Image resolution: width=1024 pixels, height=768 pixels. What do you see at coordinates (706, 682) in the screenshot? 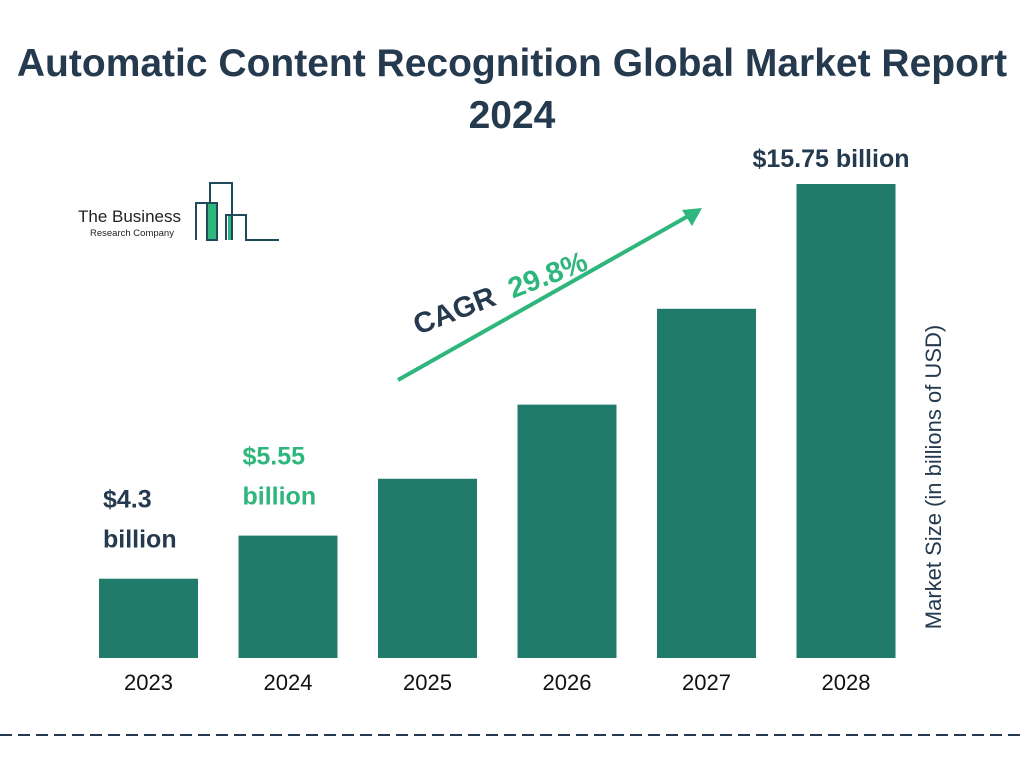
I see `x-tick-2027: 2027` at bounding box center [706, 682].